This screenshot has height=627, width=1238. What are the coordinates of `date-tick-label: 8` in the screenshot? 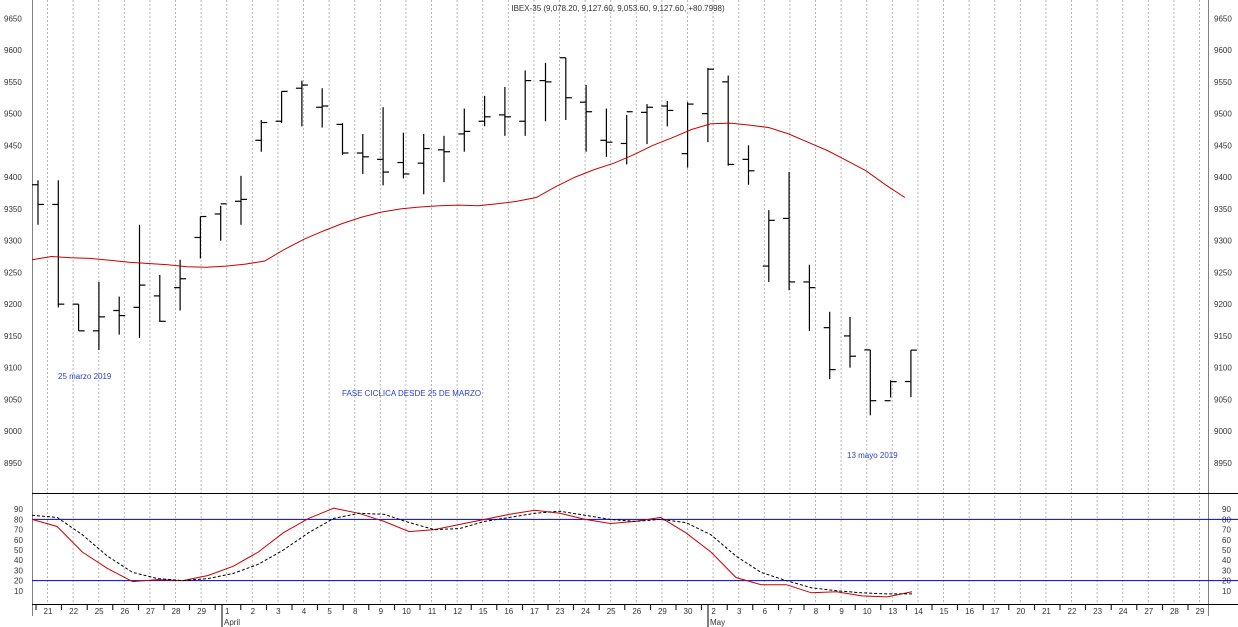 It's located at (355, 611).